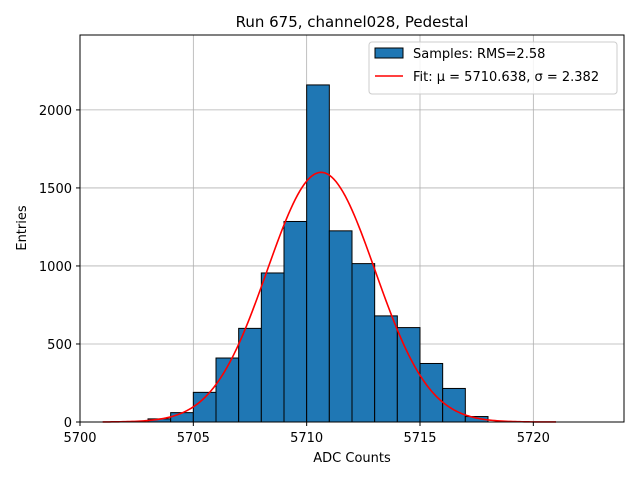 This screenshot has width=640, height=480. I want to click on legend-box, so click(493, 68).